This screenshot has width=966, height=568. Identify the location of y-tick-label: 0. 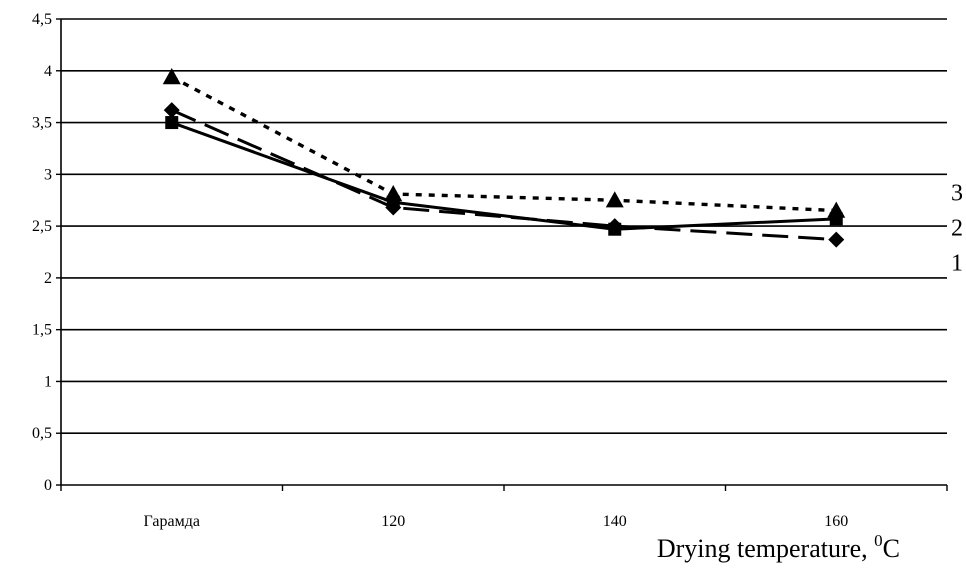
(48, 485).